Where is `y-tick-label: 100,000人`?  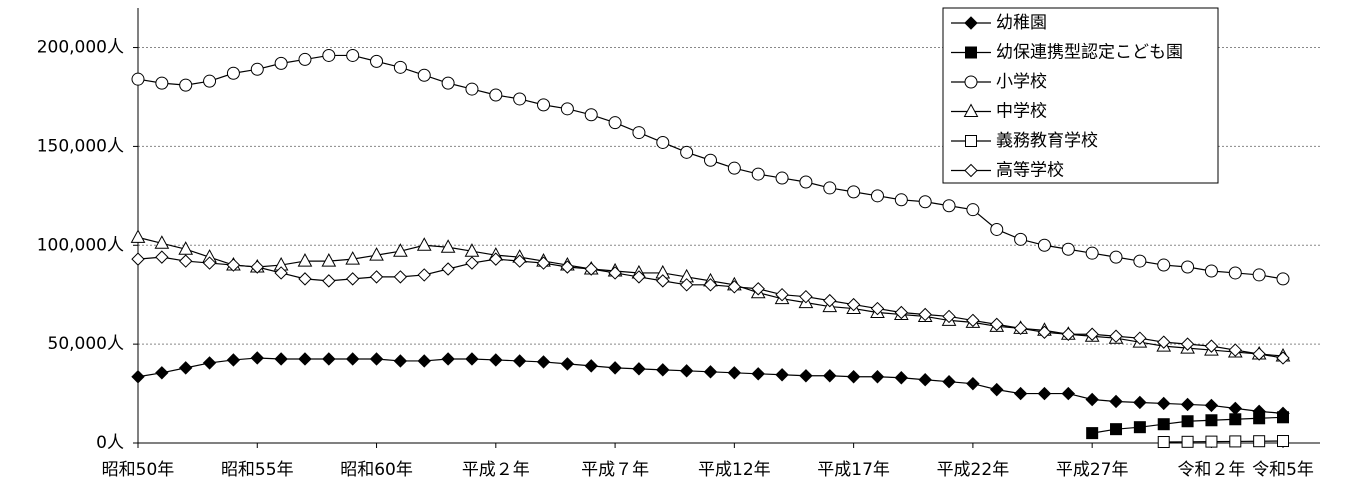
y-tick-label: 100,000人 is located at coordinates (80, 245).